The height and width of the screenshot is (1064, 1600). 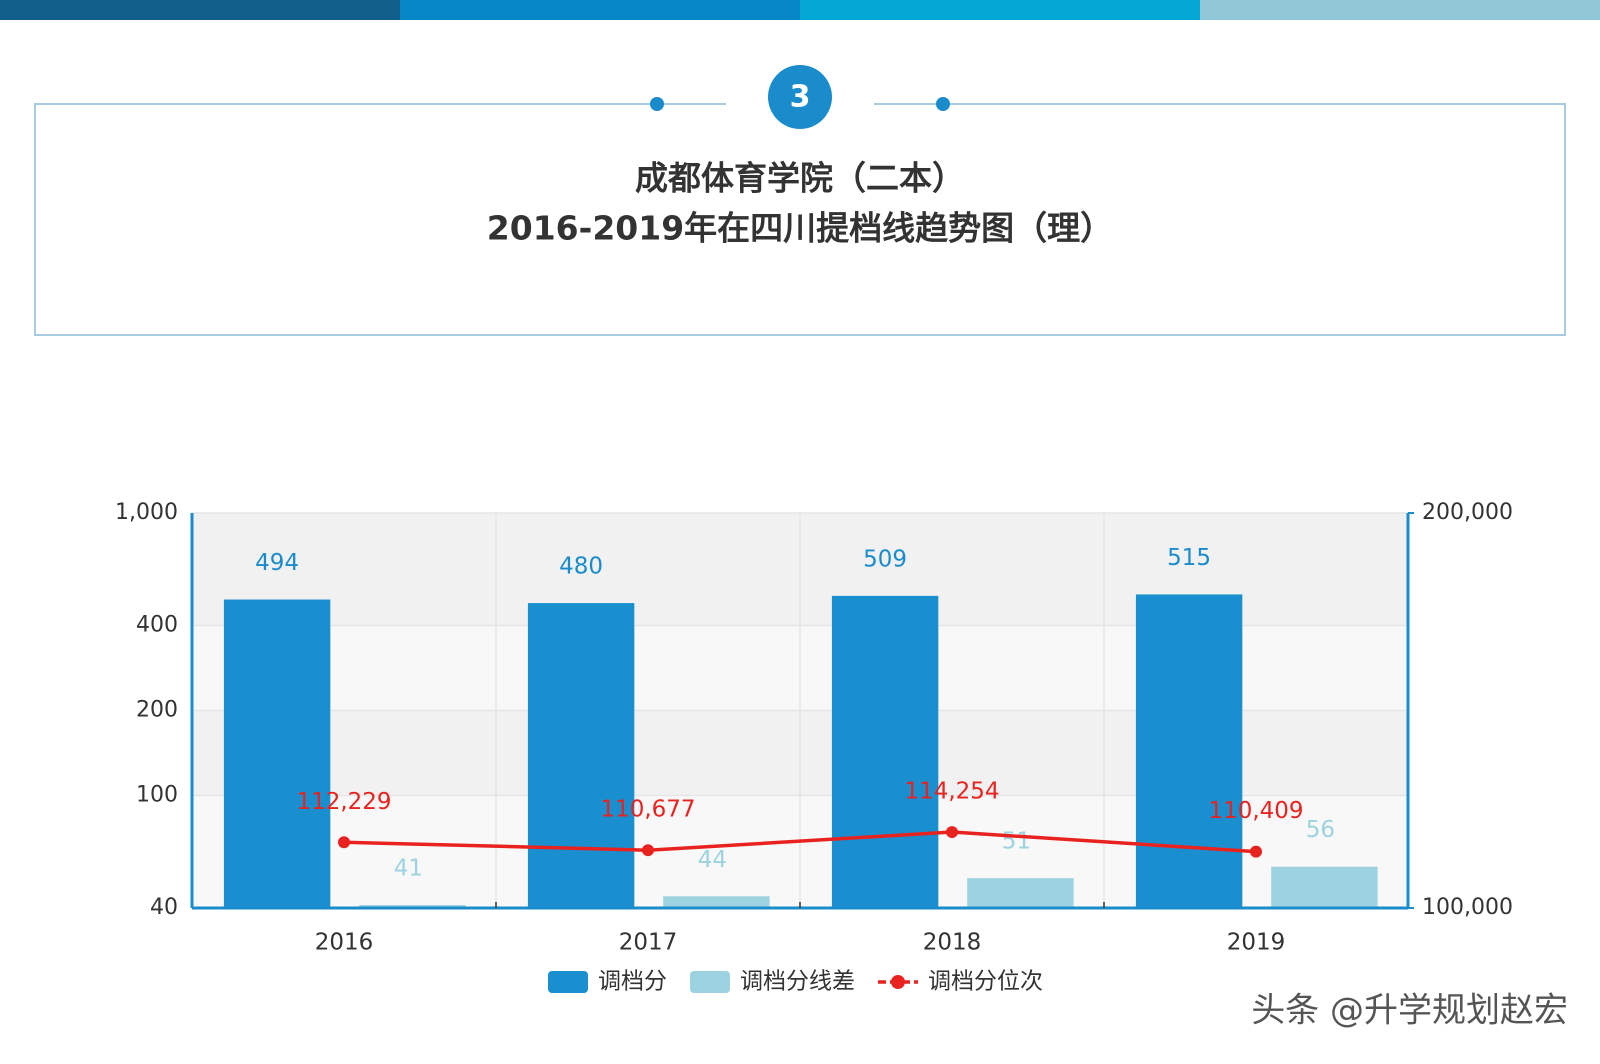 What do you see at coordinates (648, 943) in the screenshot?
I see `x-tick-label: 2017` at bounding box center [648, 943].